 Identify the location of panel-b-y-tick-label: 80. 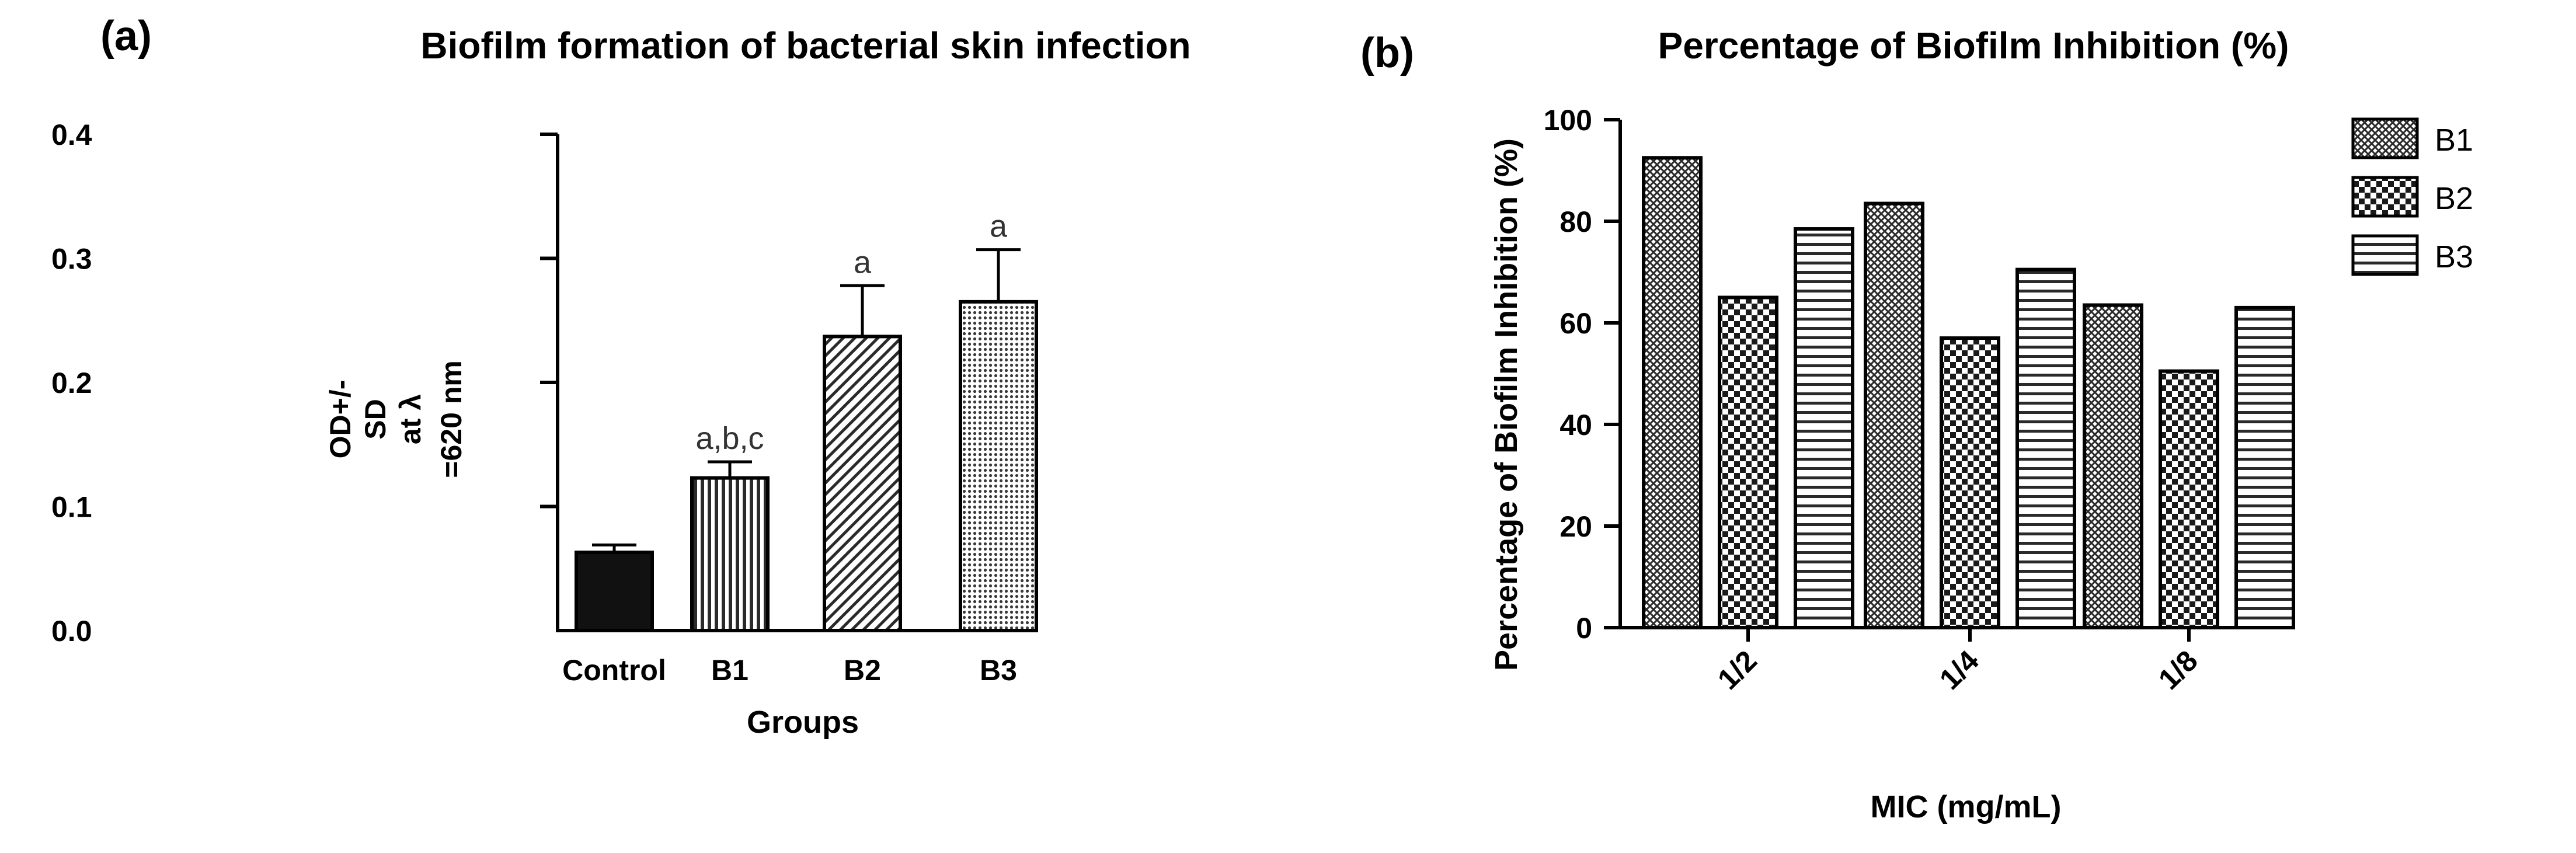
(1575, 222).